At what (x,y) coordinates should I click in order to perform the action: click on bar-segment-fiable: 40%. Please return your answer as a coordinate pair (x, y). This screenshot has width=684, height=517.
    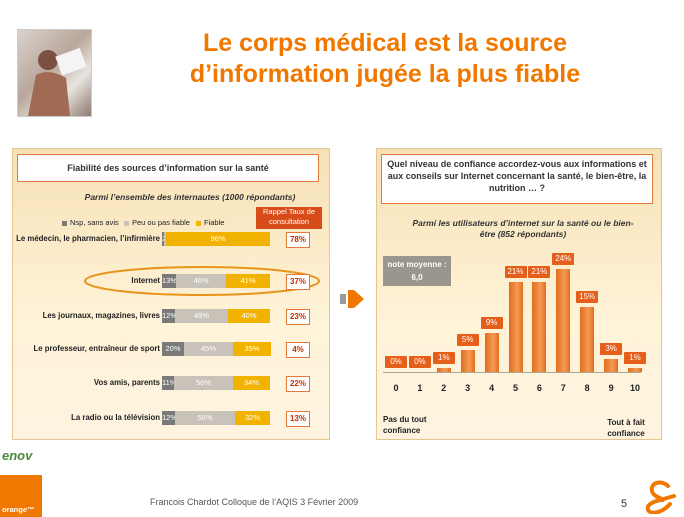
    Looking at the image, I should click on (249, 316).